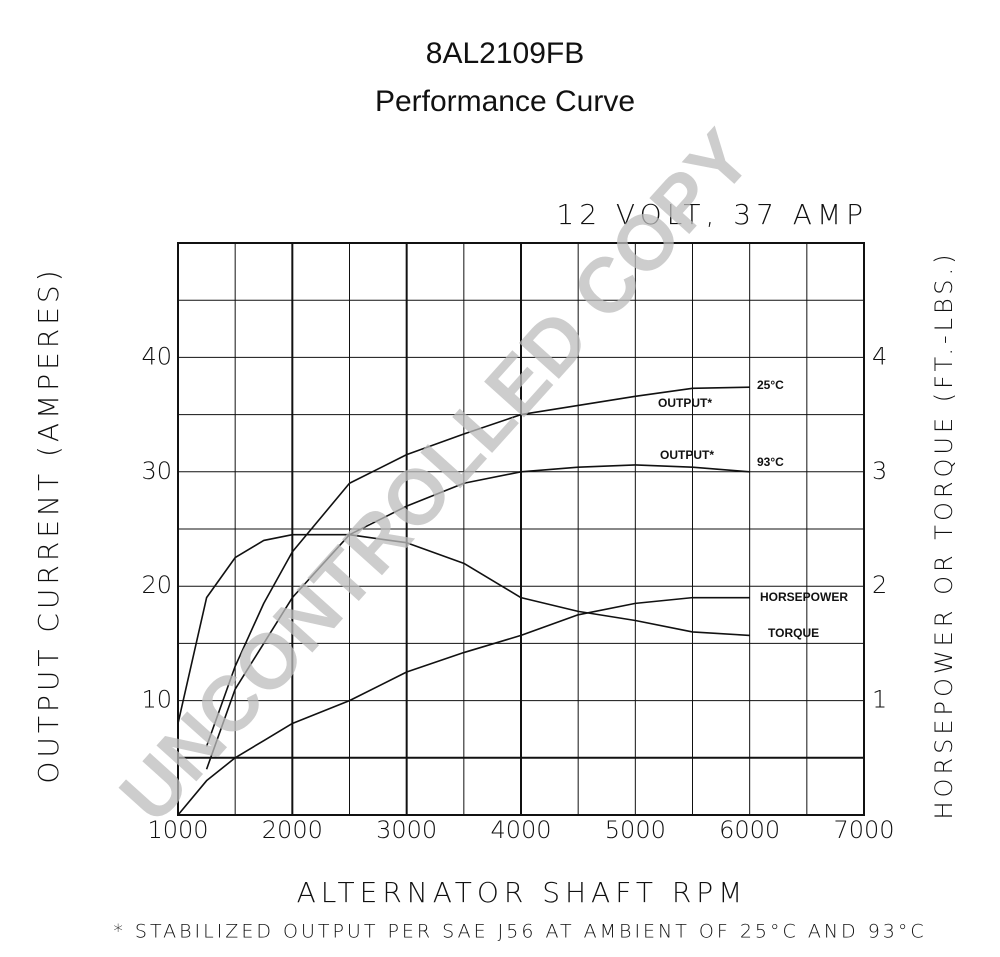  What do you see at coordinates (793, 633) in the screenshot?
I see `legend-label: TORQUE` at bounding box center [793, 633].